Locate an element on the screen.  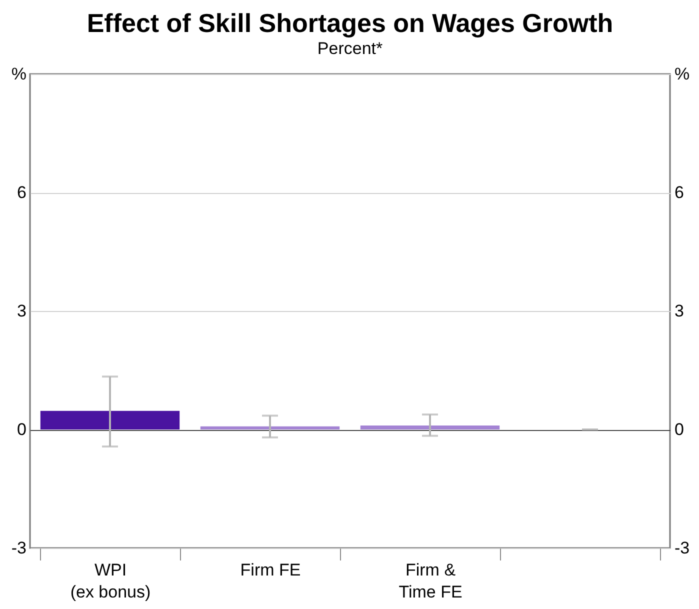
y-tick-label: 0 is located at coordinates (21, 429).